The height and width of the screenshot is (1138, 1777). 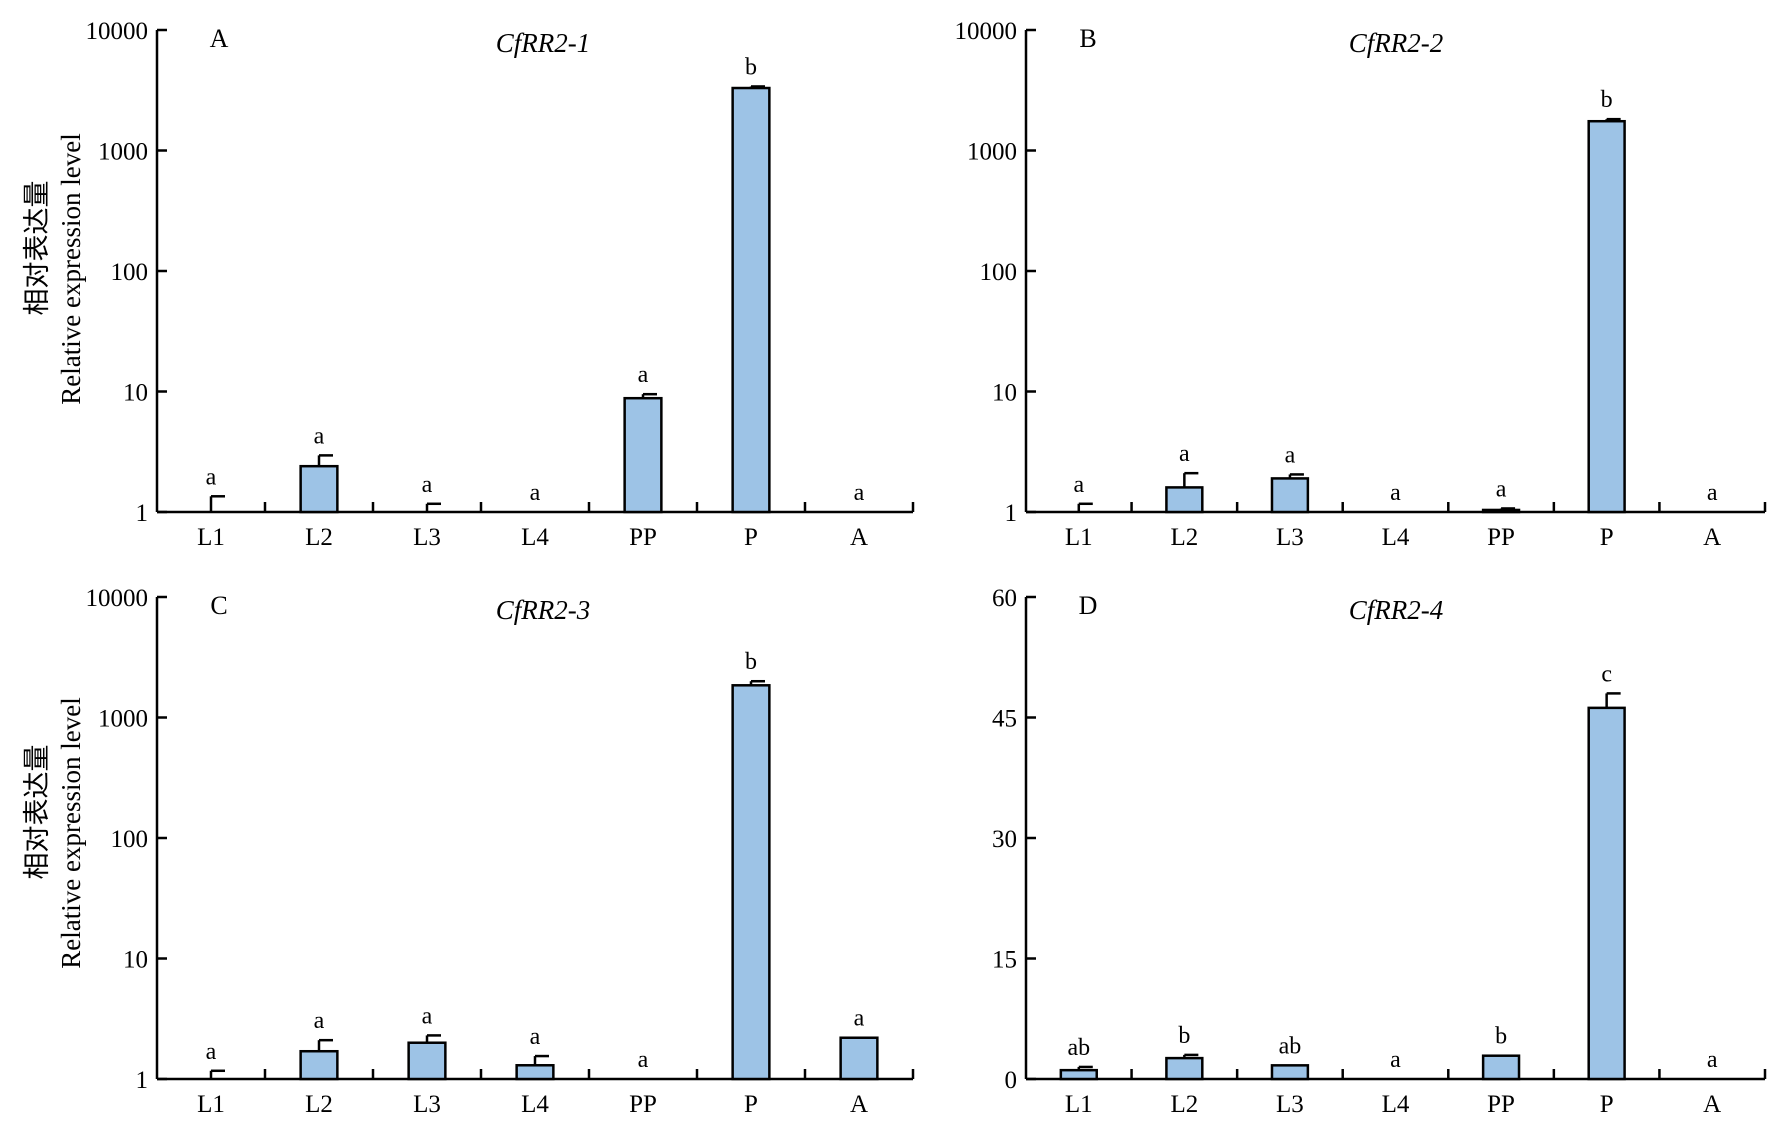 What do you see at coordinates (1396, 610) in the screenshot?
I see `panel-title: CfRR2-4` at bounding box center [1396, 610].